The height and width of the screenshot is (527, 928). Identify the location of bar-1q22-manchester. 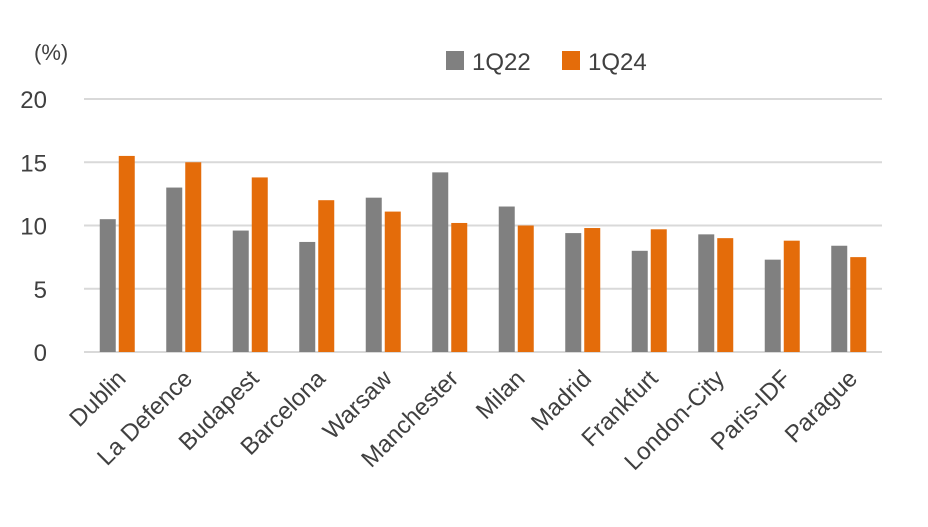
(440, 262).